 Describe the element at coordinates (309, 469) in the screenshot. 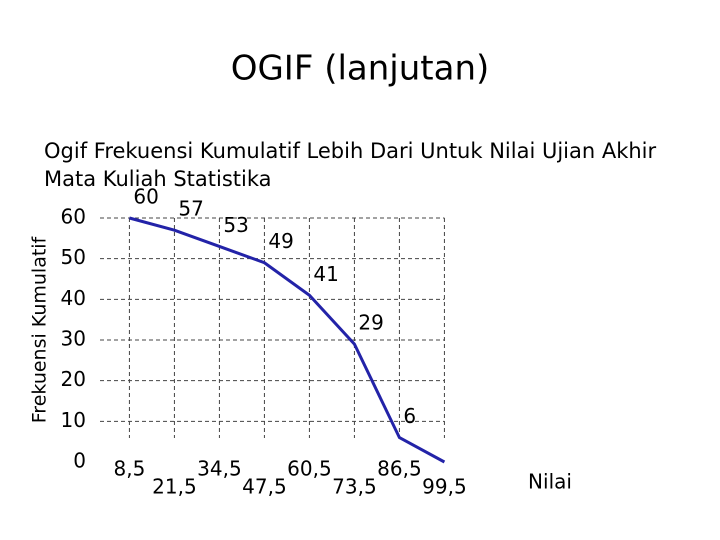

I see `x-tick-label: 60,5` at that location.